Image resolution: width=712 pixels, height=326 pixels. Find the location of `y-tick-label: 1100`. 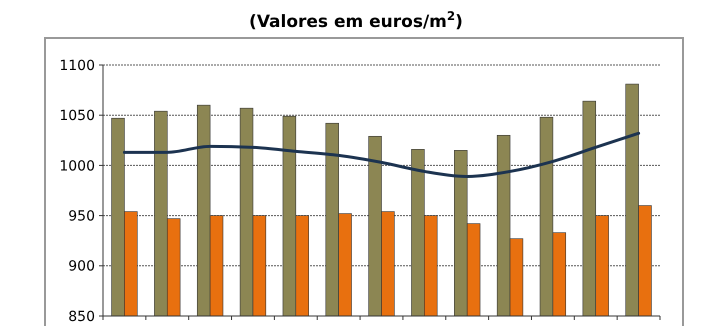

y-tick-label: 1100 is located at coordinates (77, 66).